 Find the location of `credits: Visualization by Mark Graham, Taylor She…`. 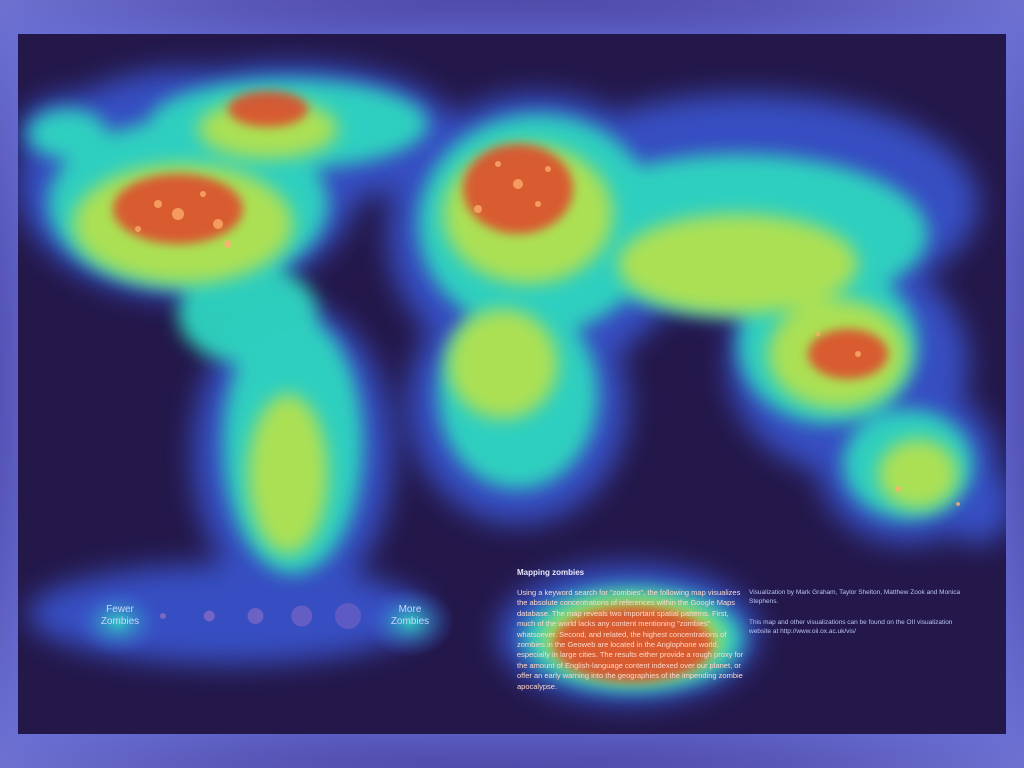

credits: Visualization by Mark Graham, Taylor She… is located at coordinates (859, 618).